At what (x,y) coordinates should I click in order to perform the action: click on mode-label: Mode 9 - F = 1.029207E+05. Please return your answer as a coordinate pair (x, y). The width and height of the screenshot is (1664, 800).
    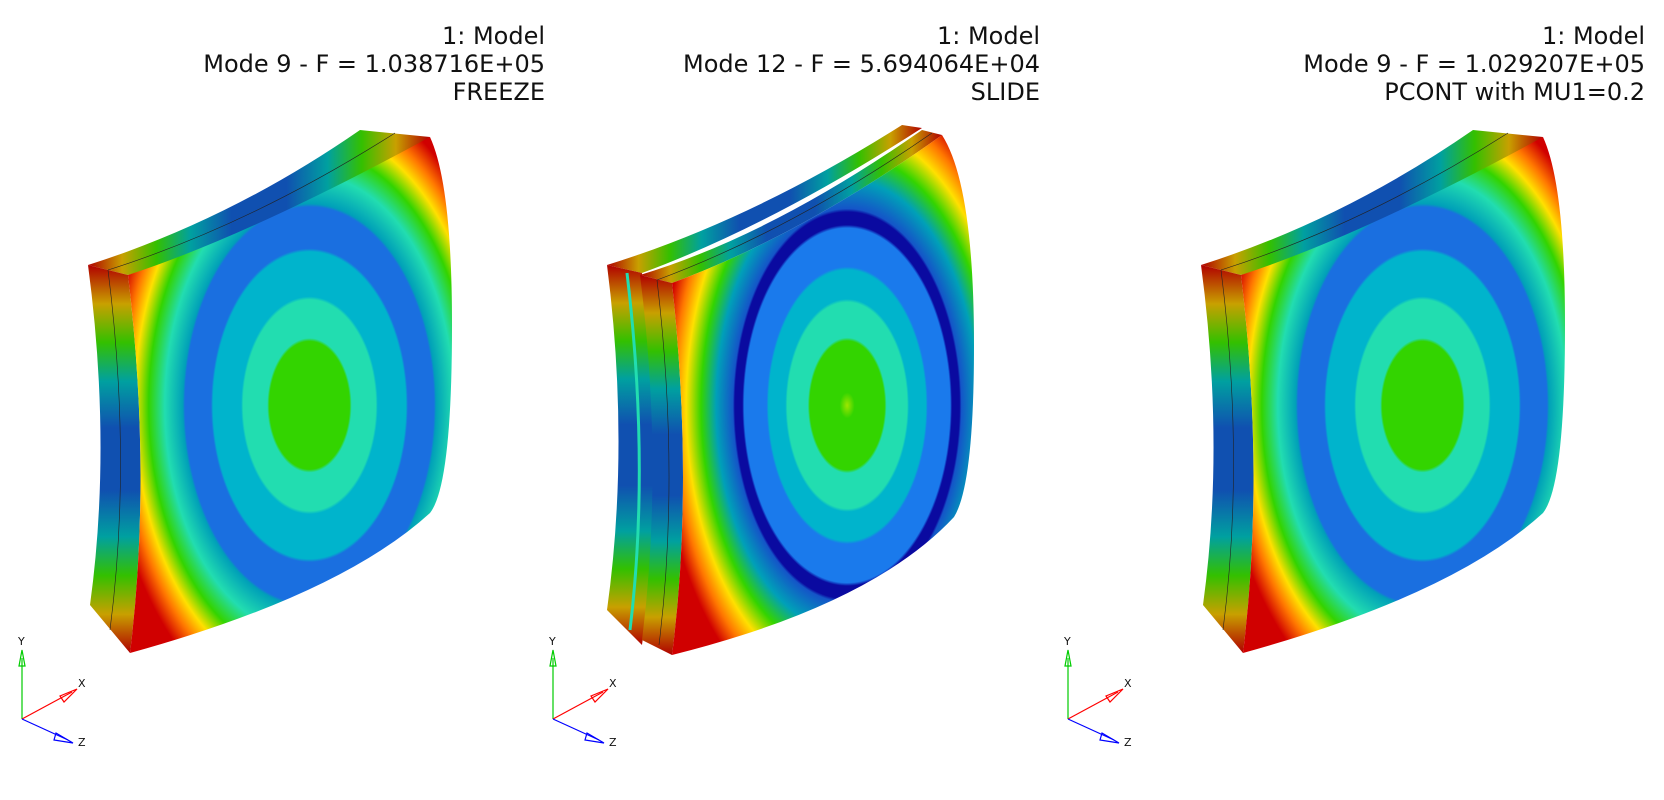
    Looking at the image, I should click on (1474, 64).